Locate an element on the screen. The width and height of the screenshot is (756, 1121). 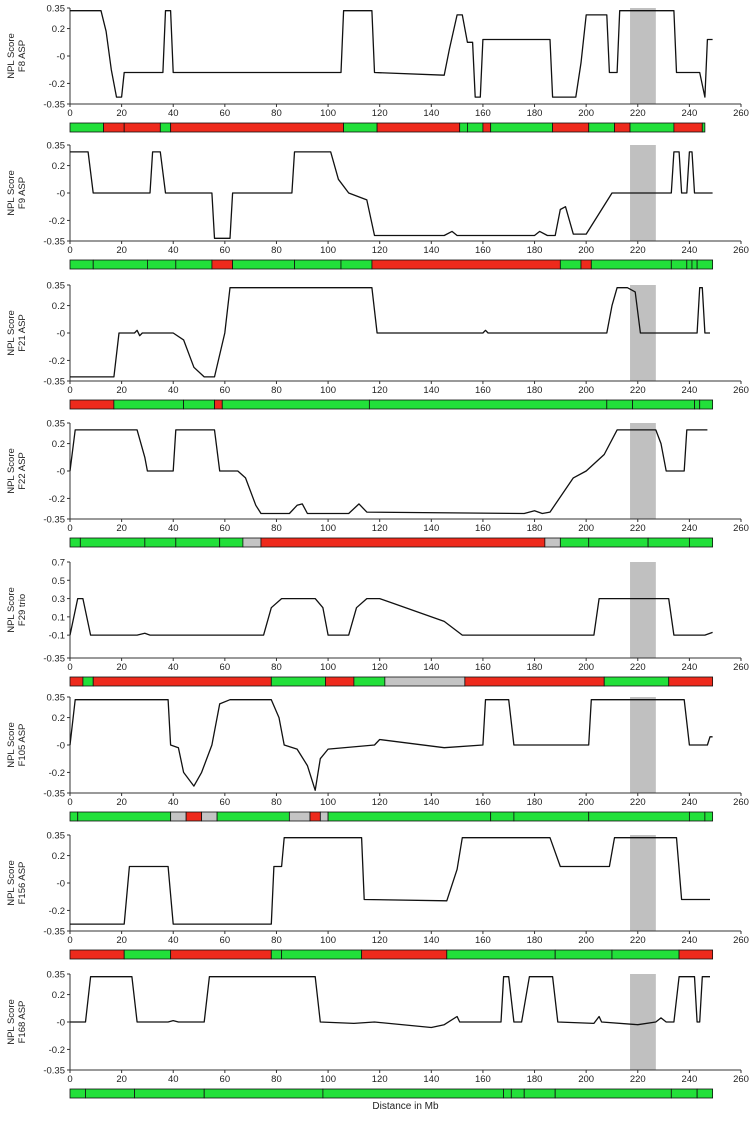
x-tick-label: 80 is located at coordinates (276, 390).